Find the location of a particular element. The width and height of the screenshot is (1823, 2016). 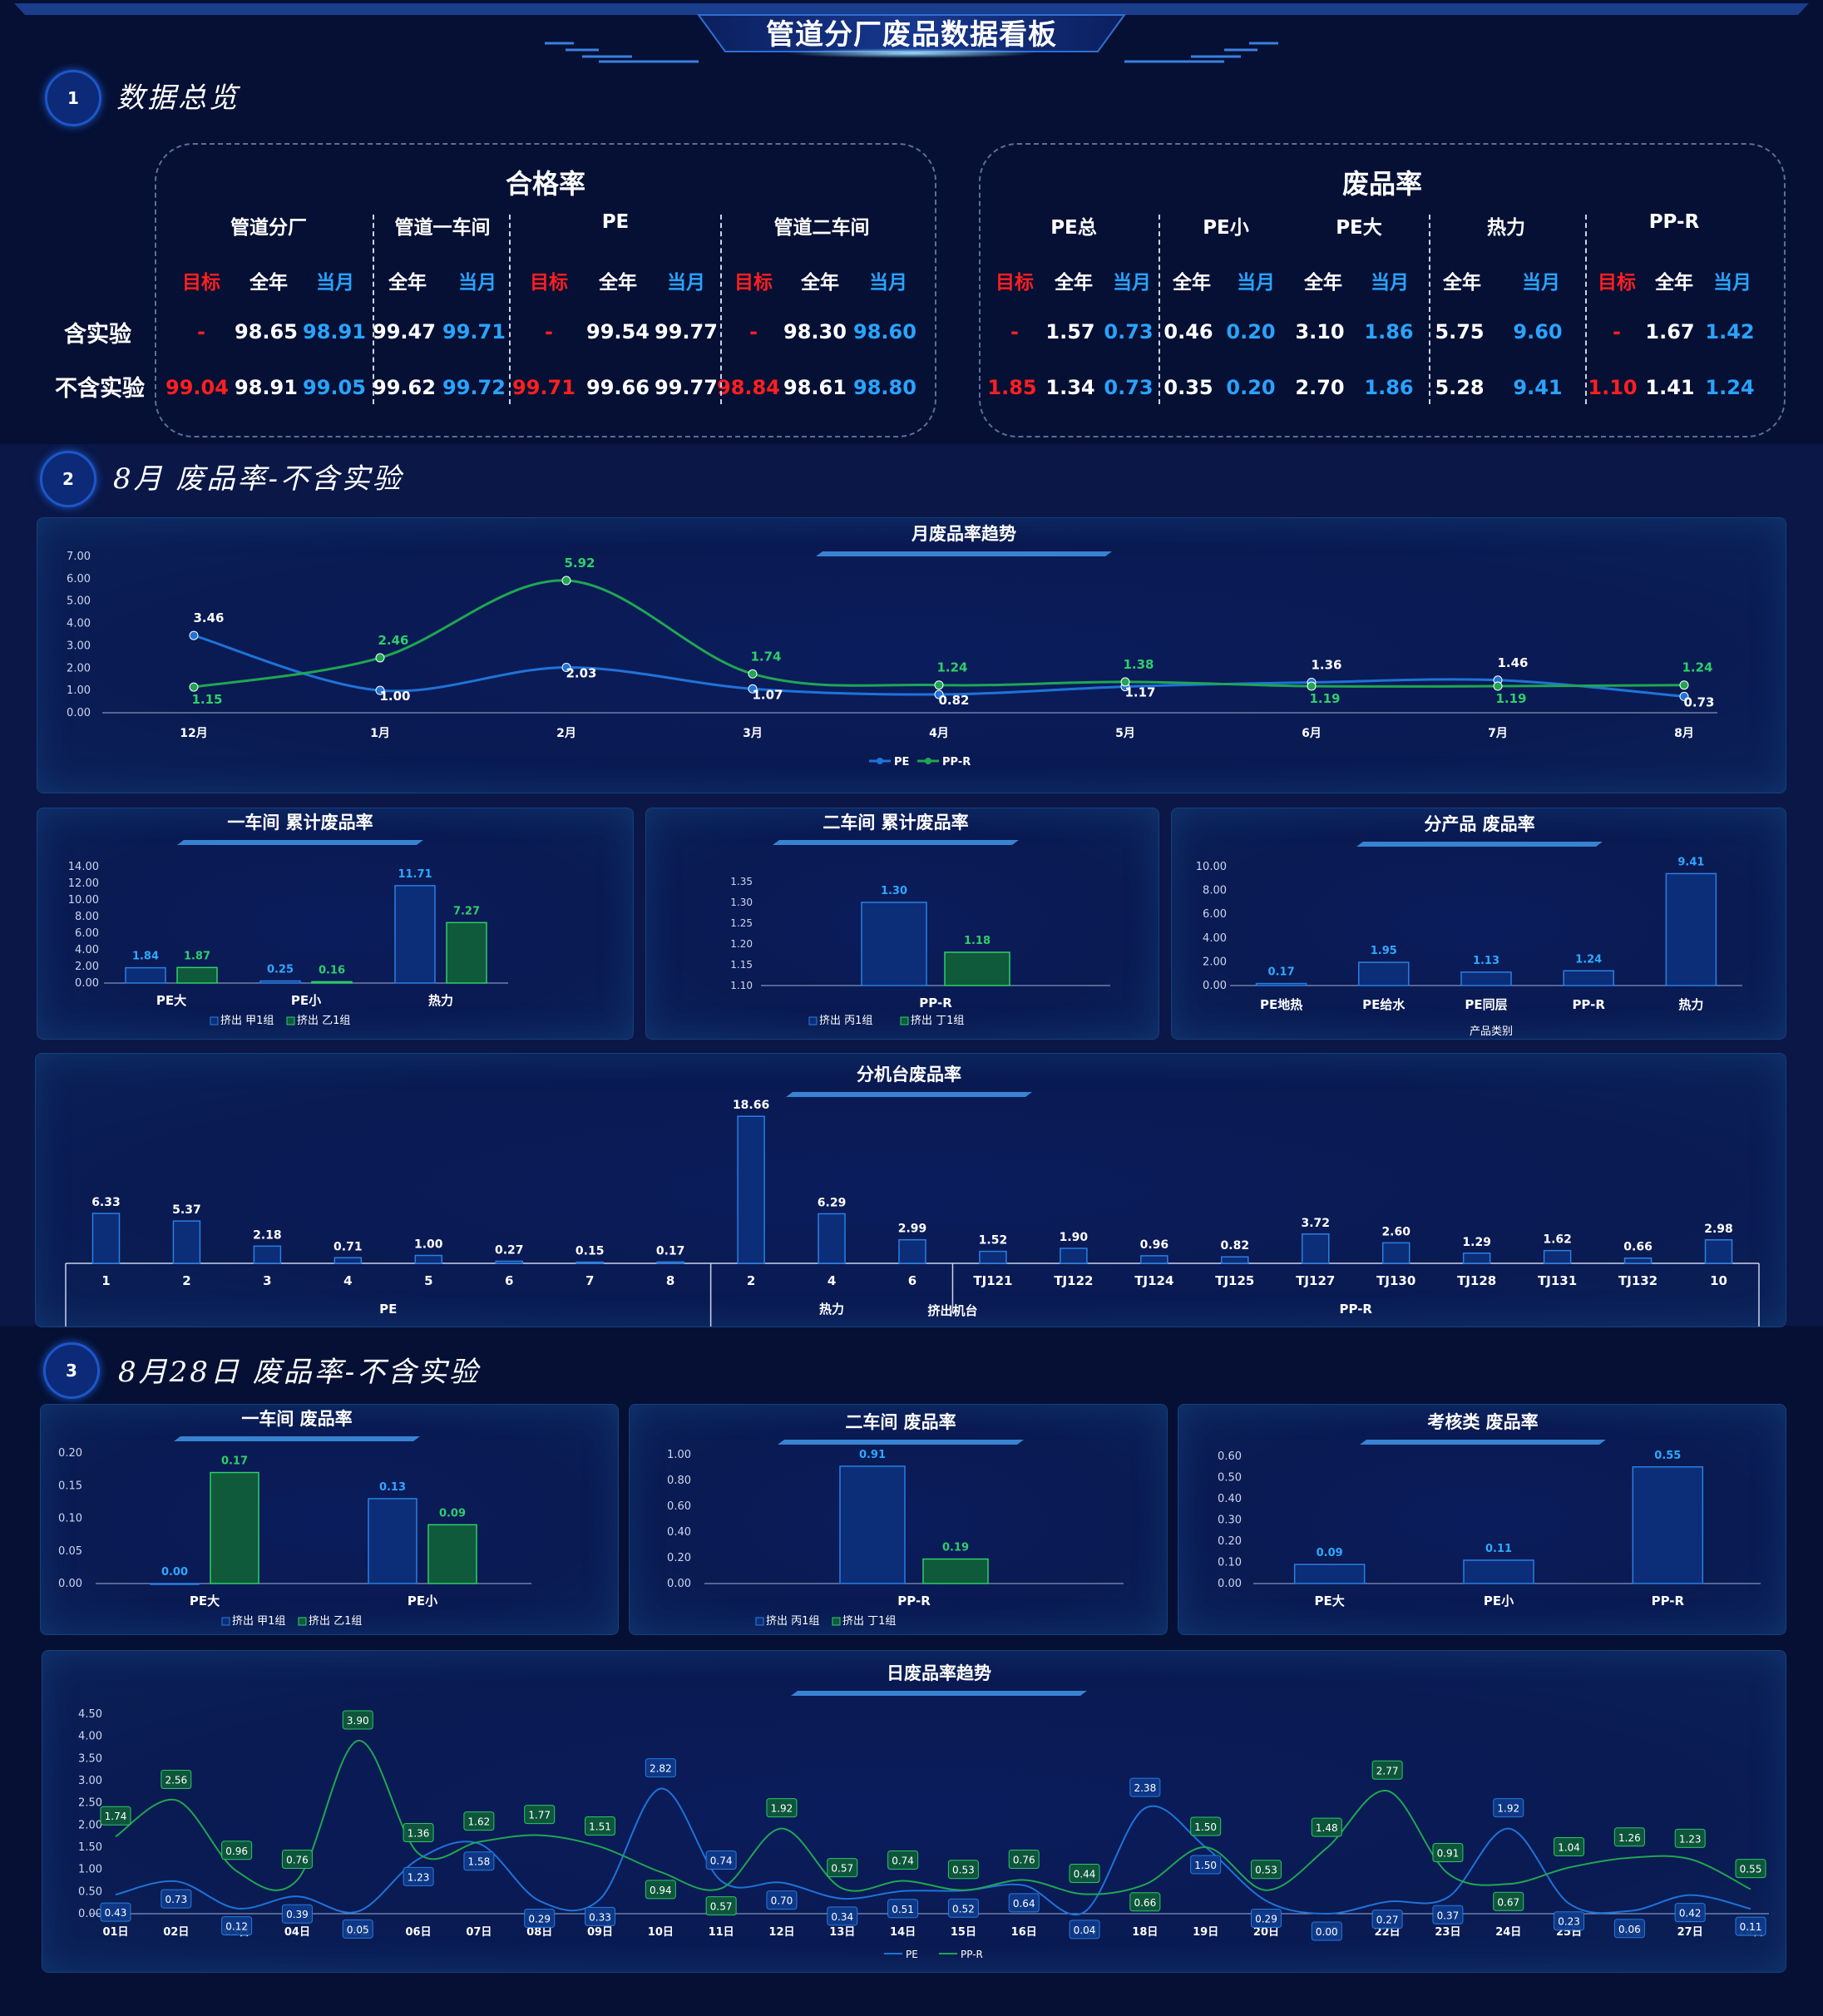

data-label: 0.66 is located at coordinates (1638, 1247).